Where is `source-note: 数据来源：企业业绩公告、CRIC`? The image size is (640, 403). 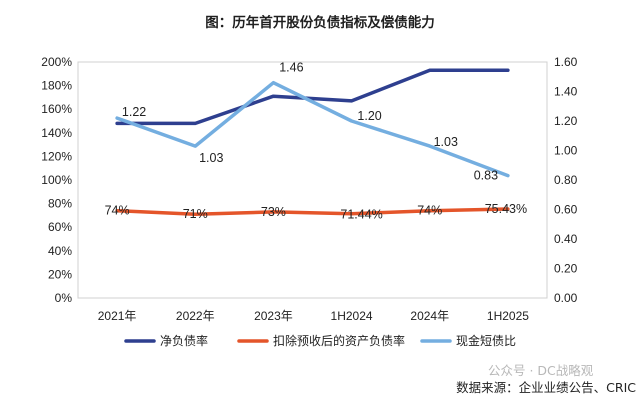 source-note: 数据来源：企业业绩公告、CRIC is located at coordinates (546, 387).